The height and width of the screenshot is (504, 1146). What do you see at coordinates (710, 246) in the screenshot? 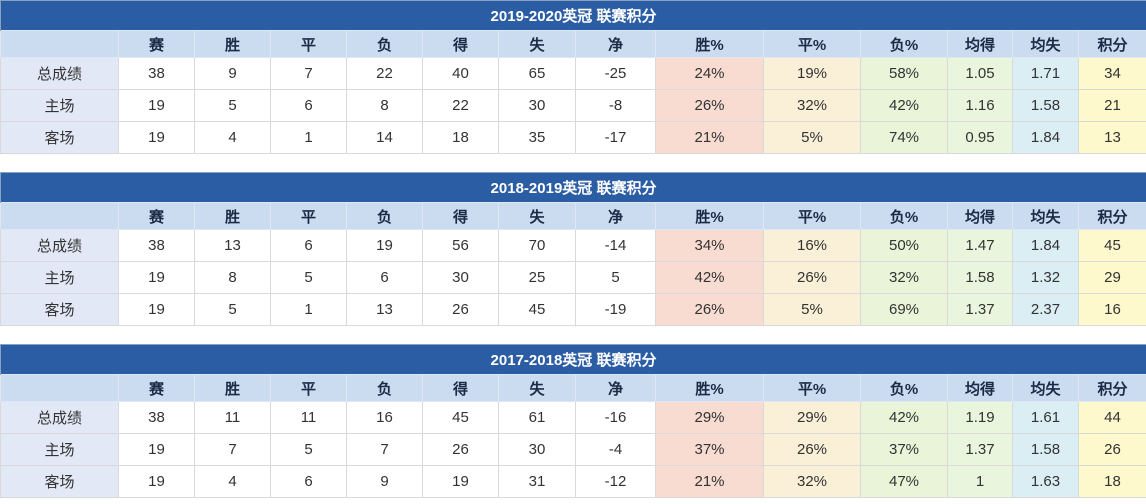
I see `cell-win-pct: 34%` at bounding box center [710, 246].